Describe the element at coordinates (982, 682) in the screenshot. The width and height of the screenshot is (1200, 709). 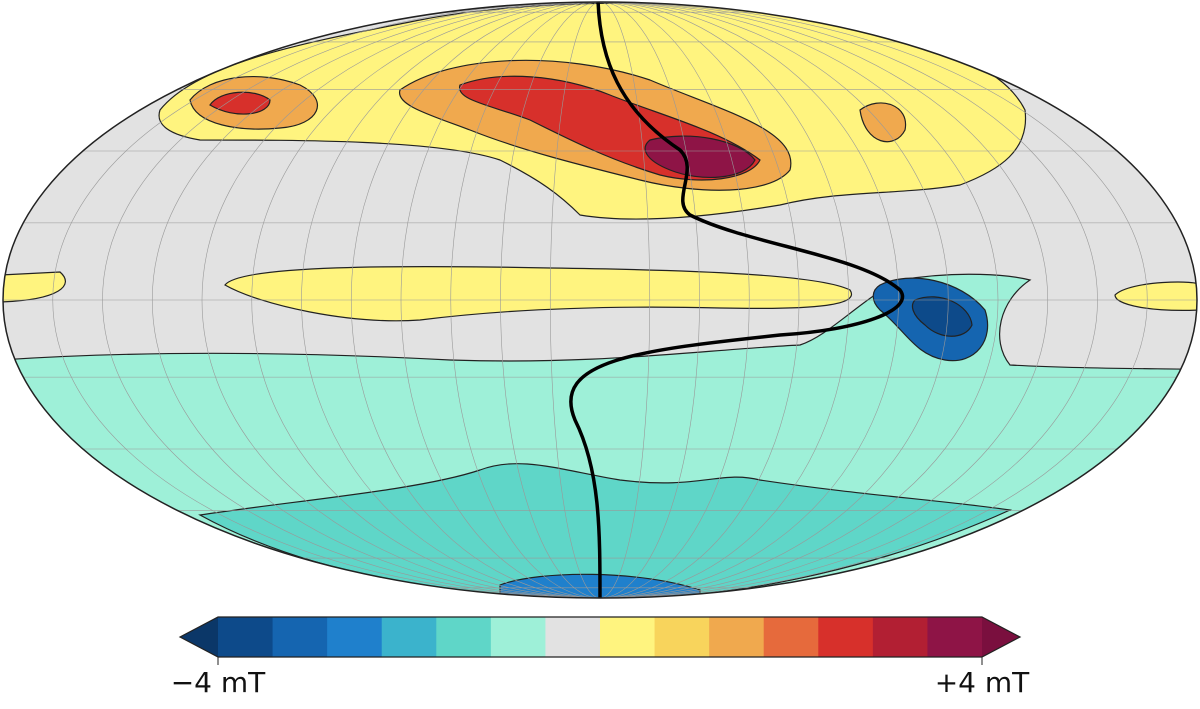
I see `colorbar-max-label: +4 mT` at that location.